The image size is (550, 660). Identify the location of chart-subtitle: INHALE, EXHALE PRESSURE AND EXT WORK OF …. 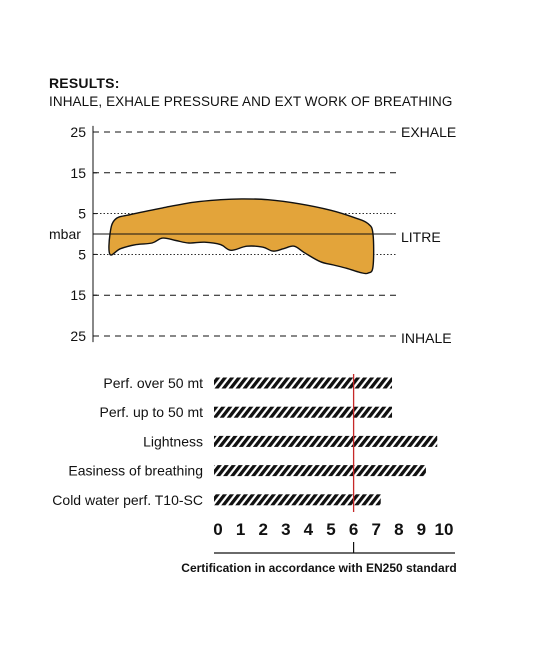
(251, 101).